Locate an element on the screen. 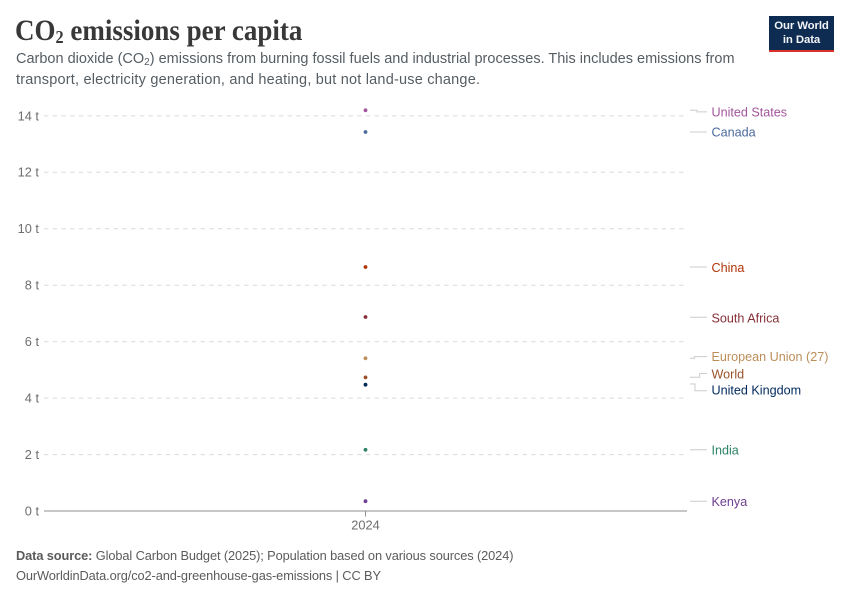 Image resolution: width=850 pixels, height=600 pixels. svg-text: 12 t is located at coordinates (29, 172).